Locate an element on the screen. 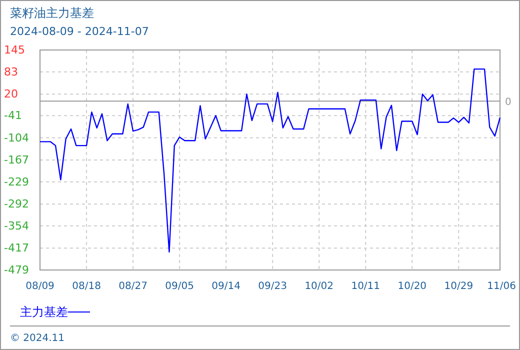  ref-line-label: 0 is located at coordinates (508, 102).